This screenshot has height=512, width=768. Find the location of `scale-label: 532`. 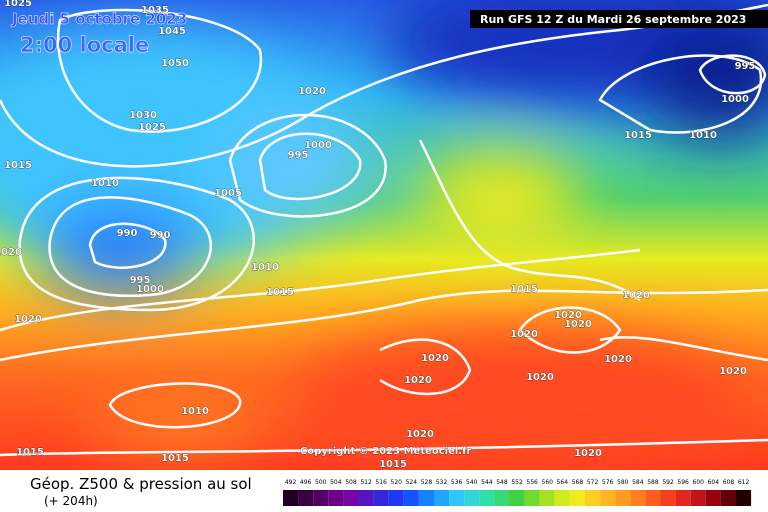

scale-label: 532 is located at coordinates (442, 482).